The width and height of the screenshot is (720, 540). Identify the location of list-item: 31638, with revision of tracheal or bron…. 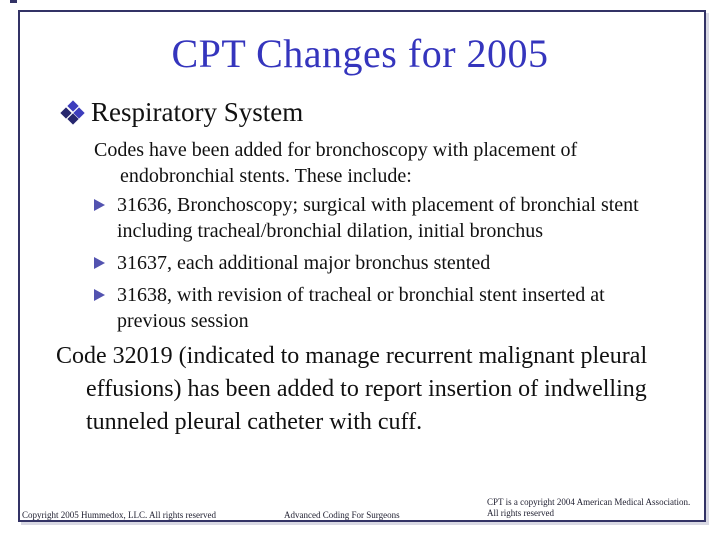
(386, 308).